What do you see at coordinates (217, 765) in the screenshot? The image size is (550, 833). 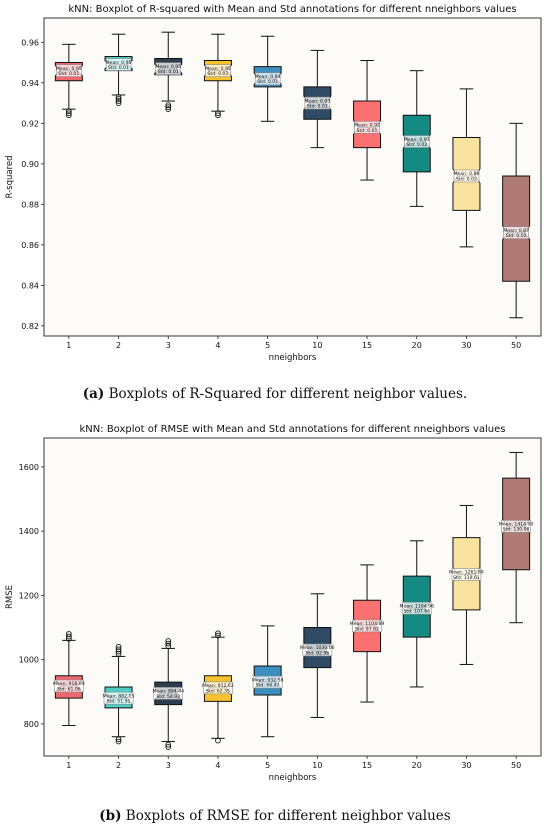 I see `x-tick-label: 4` at bounding box center [217, 765].